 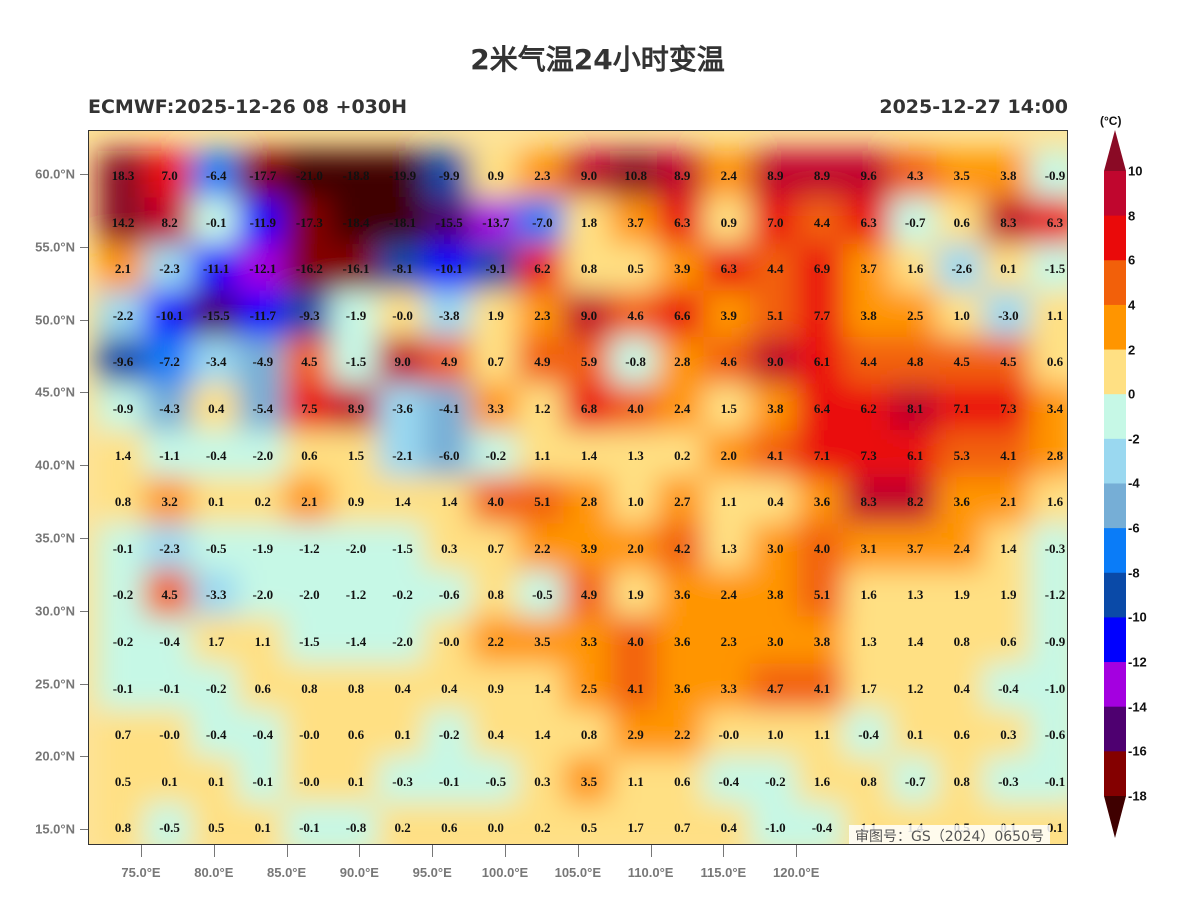 What do you see at coordinates (1137, 707) in the screenshot?
I see `colorbar-label: -14` at bounding box center [1137, 707].